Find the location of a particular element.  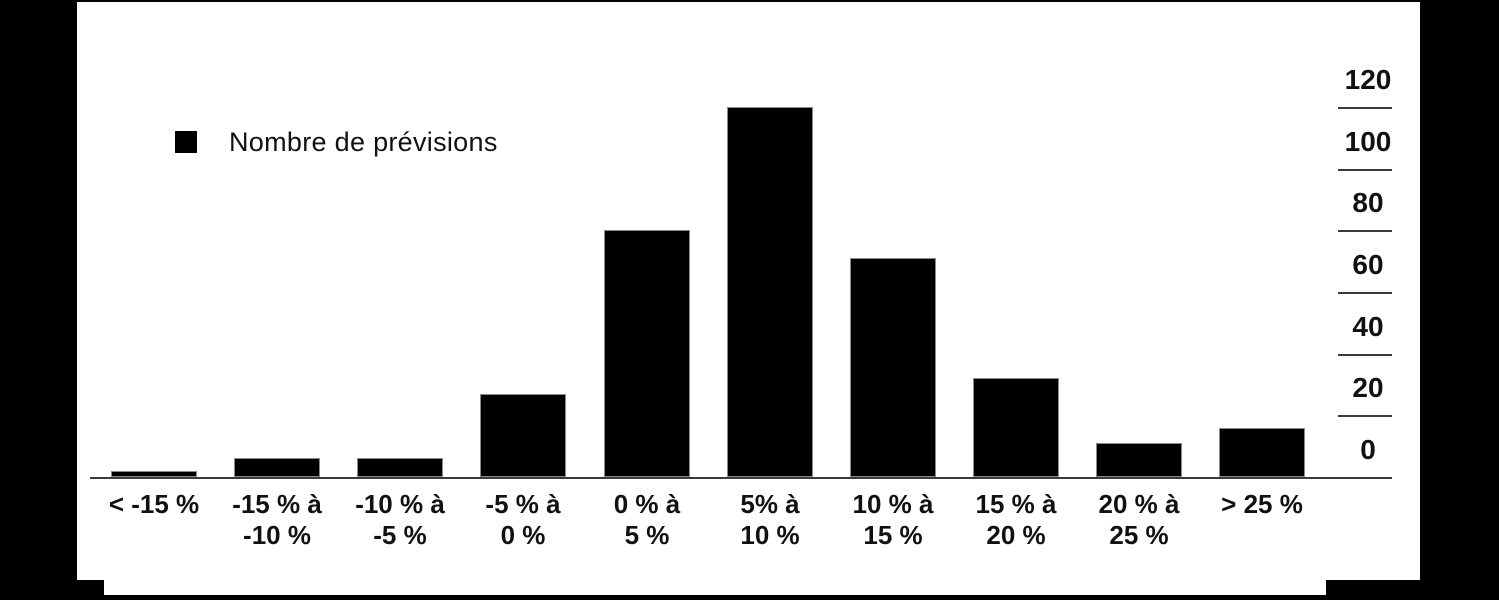

x-tick-label-8: 20 % à 25 % is located at coordinates (1139, 519).